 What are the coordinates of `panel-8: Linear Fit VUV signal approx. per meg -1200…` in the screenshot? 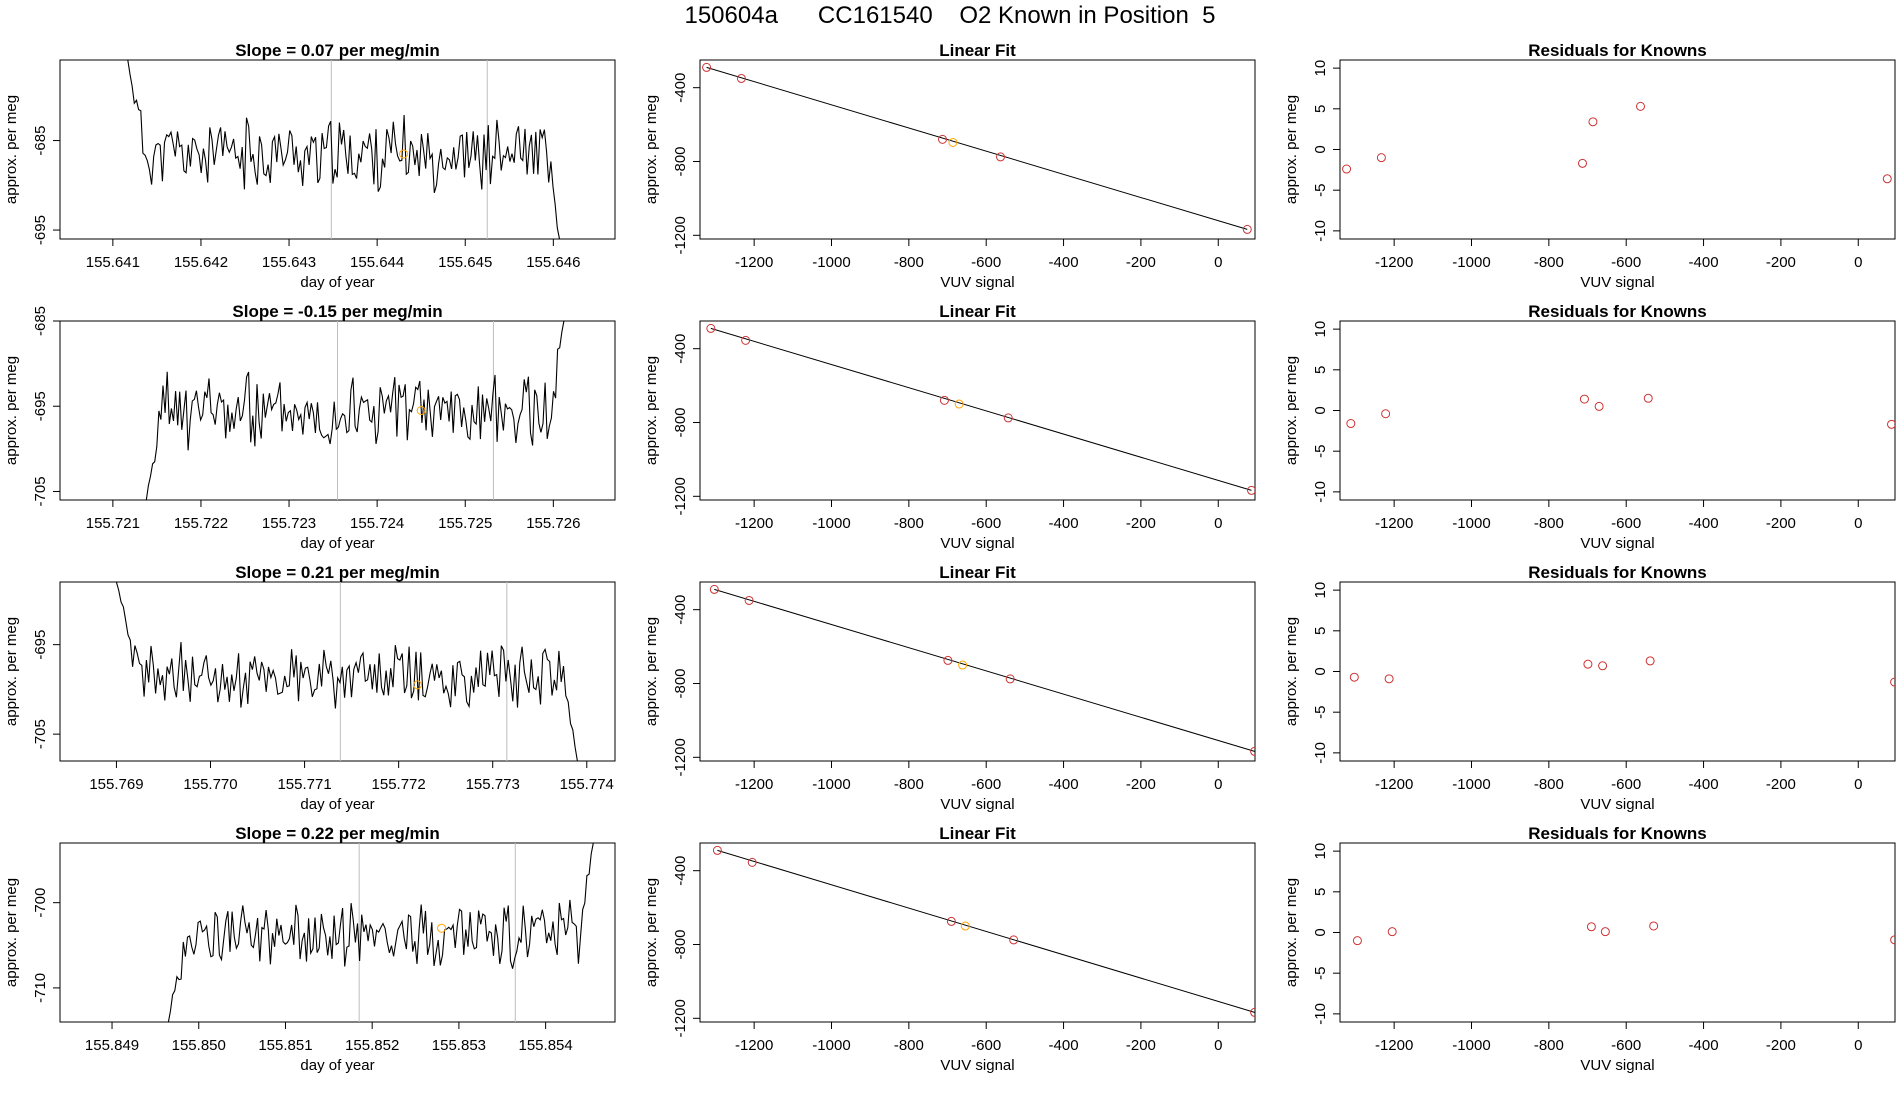 It's located at (949, 688).